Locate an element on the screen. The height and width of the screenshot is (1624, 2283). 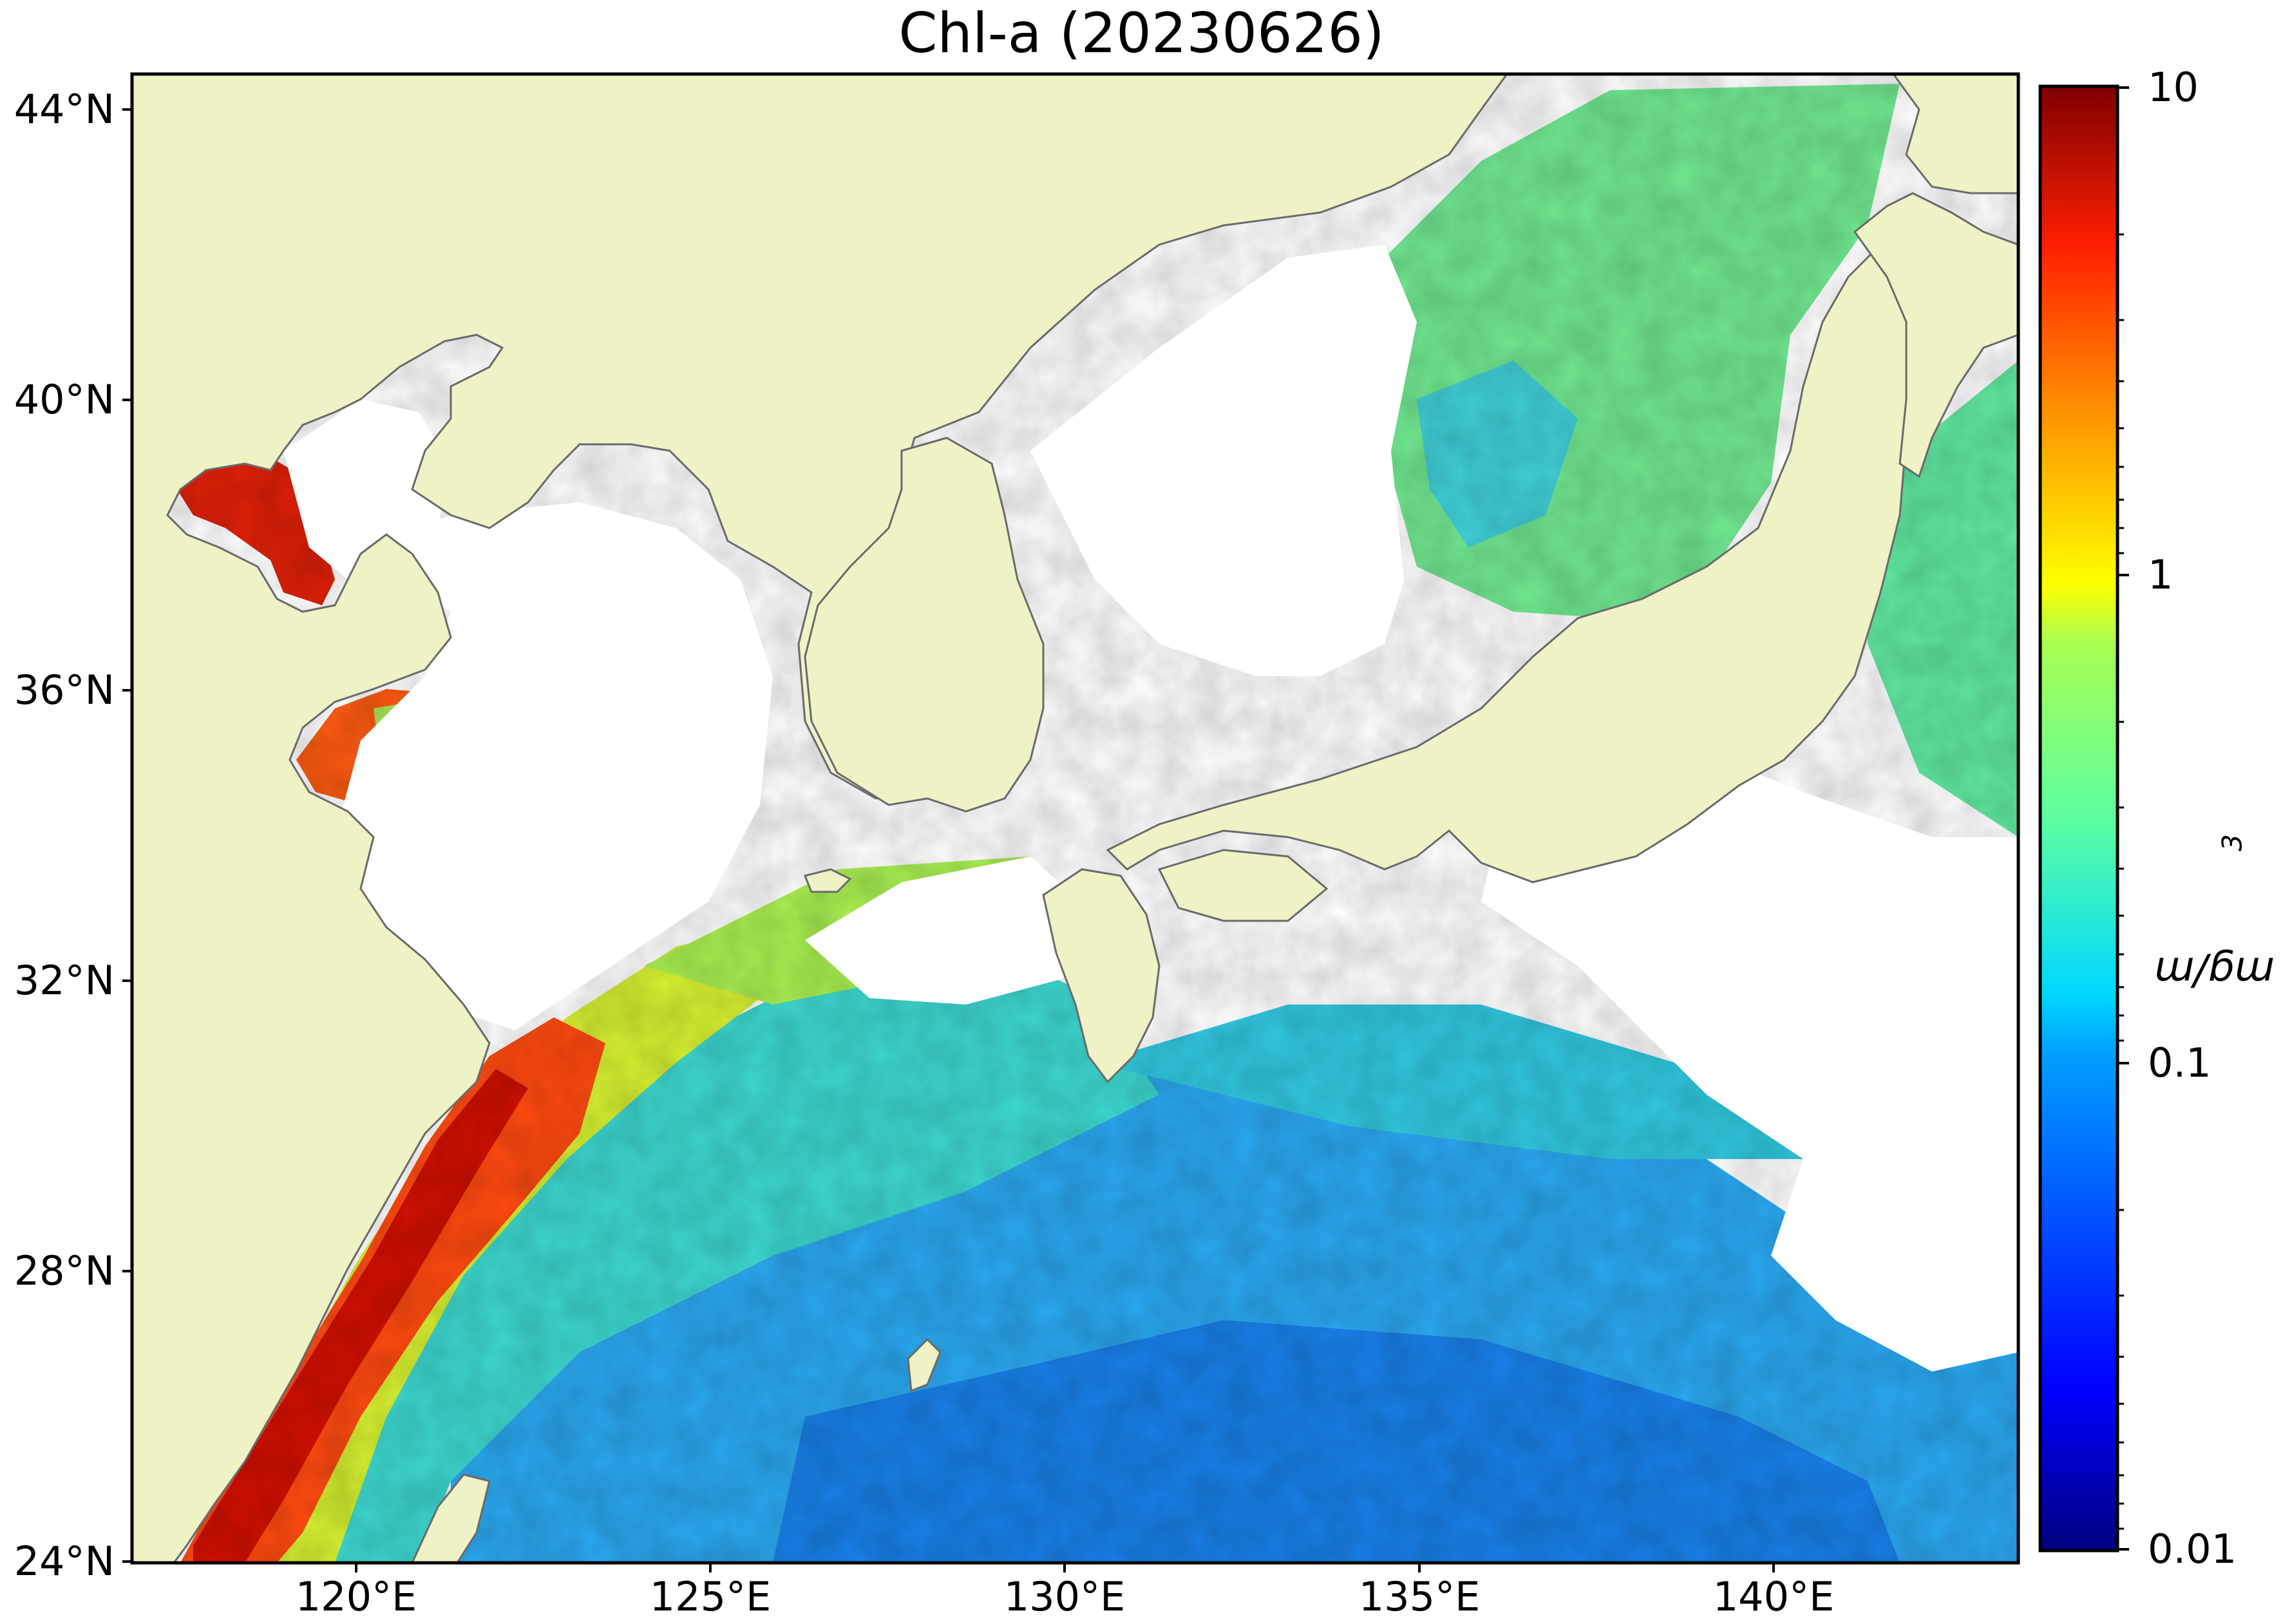
land-okinawa is located at coordinates (924, 1365).